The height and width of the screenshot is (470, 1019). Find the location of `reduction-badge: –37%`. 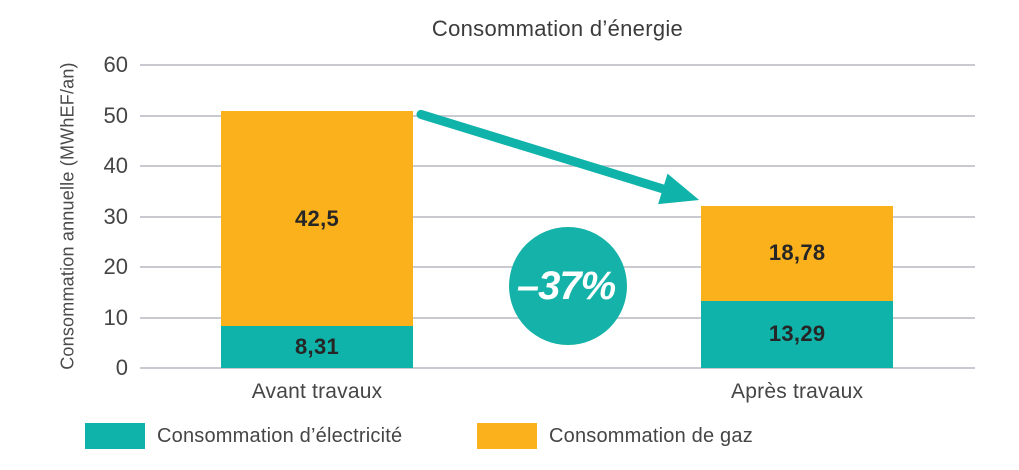

reduction-badge: –37% is located at coordinates (568, 286).